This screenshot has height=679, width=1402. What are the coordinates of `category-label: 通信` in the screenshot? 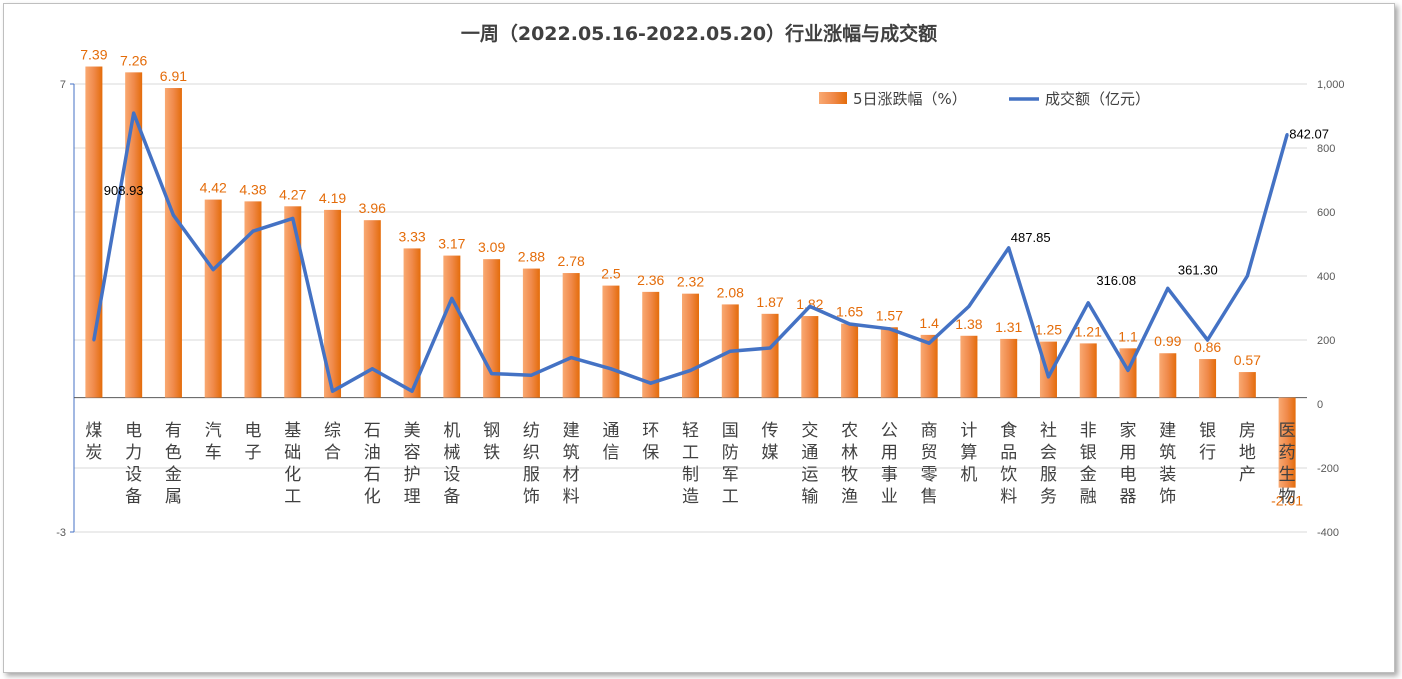 It's located at (610, 442).